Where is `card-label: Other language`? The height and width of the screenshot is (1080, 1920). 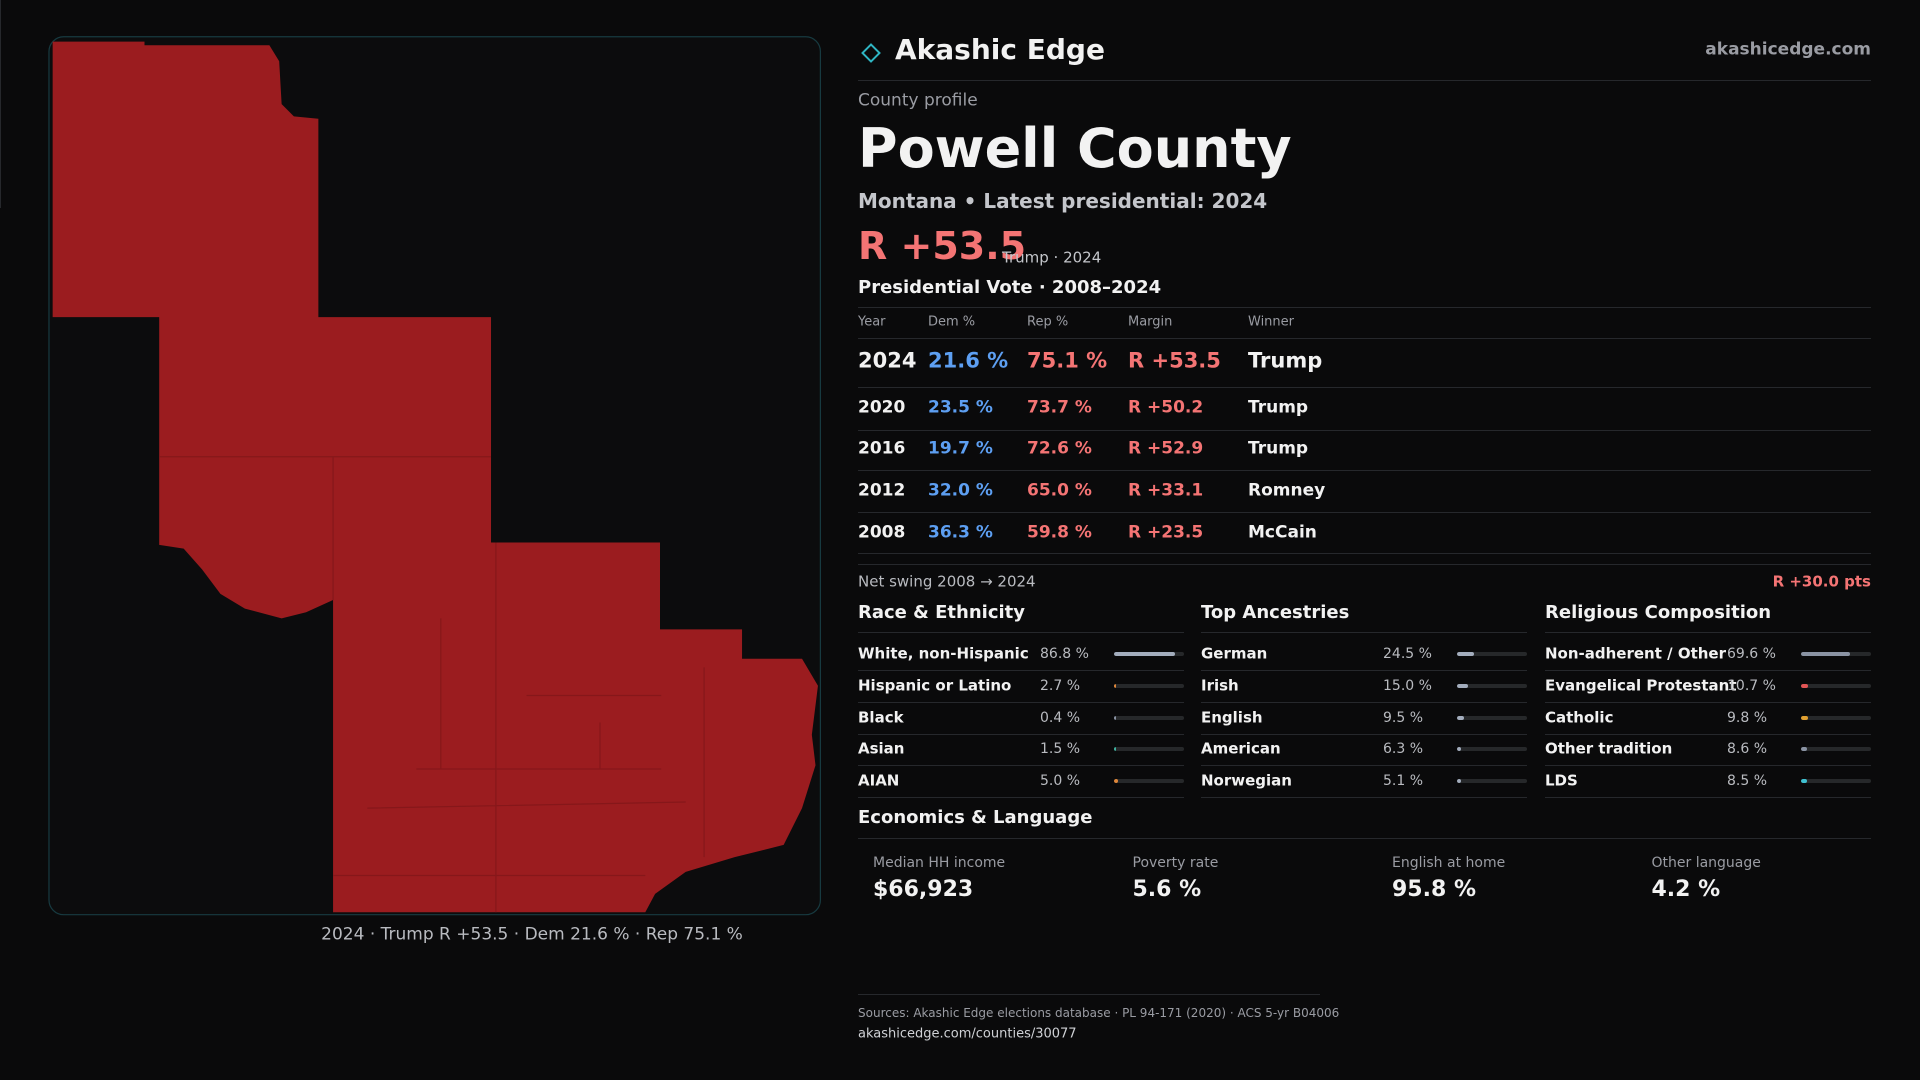
card-label: Other language is located at coordinates (1706, 863).